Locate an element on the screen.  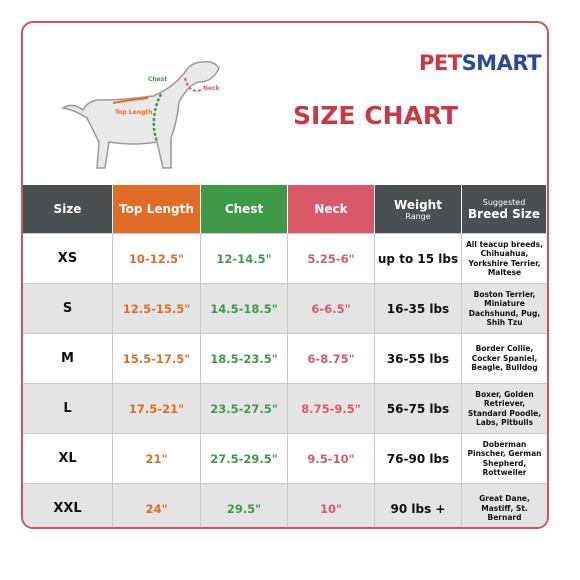
table-cell: XS is located at coordinates (68, 258).